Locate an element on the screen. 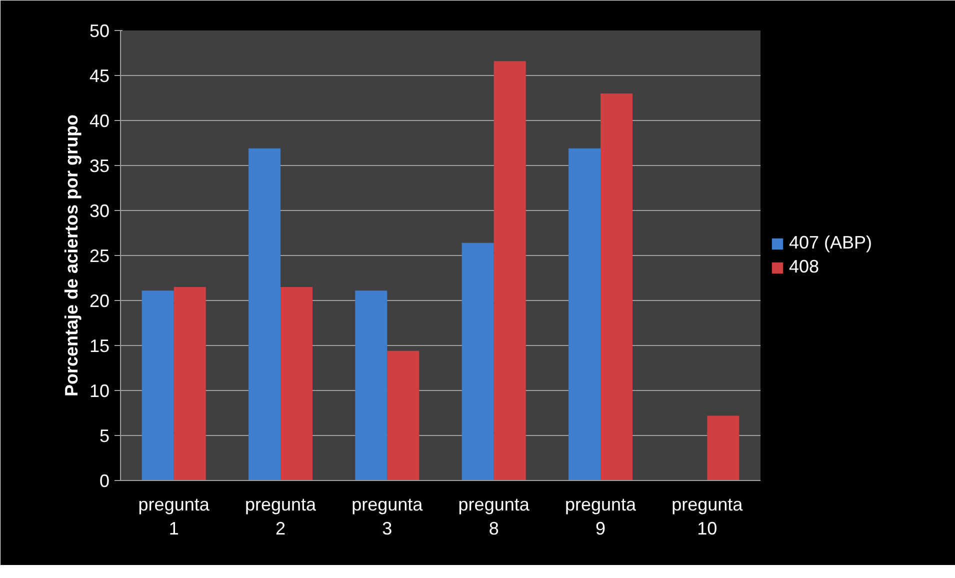 Image resolution: width=955 pixels, height=578 pixels. x-tick-label: pregunta 1 is located at coordinates (174, 516).